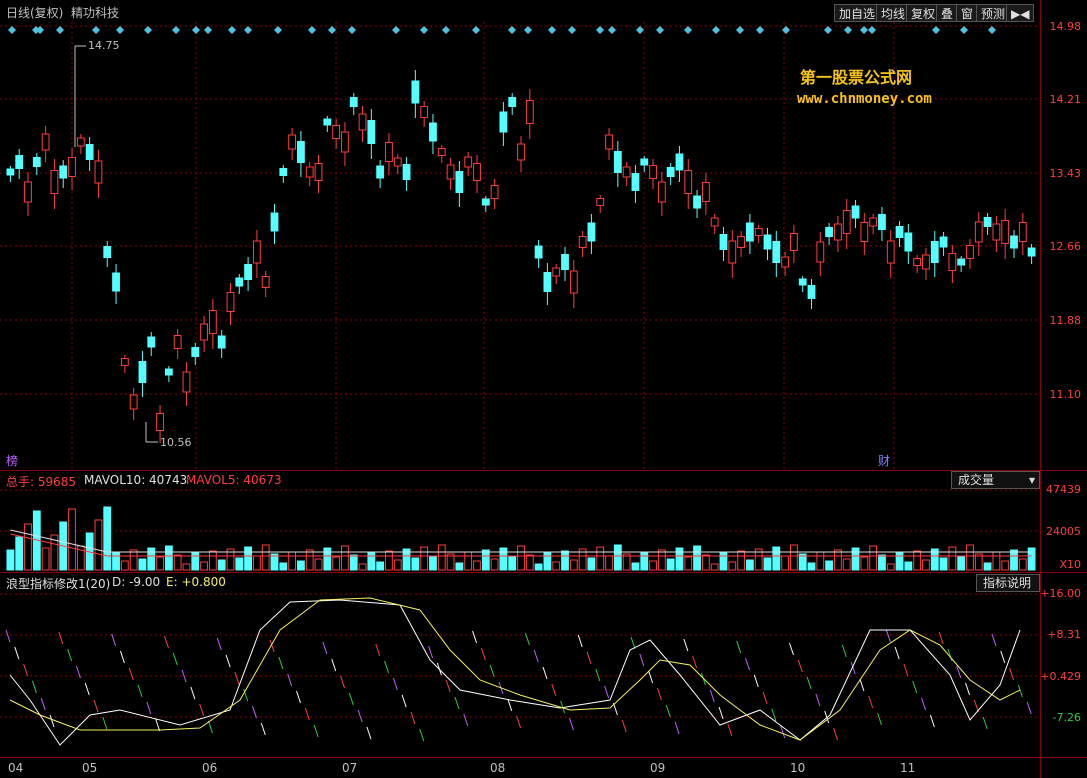  I want to click on overlay-button: 叠, so click(947, 13).